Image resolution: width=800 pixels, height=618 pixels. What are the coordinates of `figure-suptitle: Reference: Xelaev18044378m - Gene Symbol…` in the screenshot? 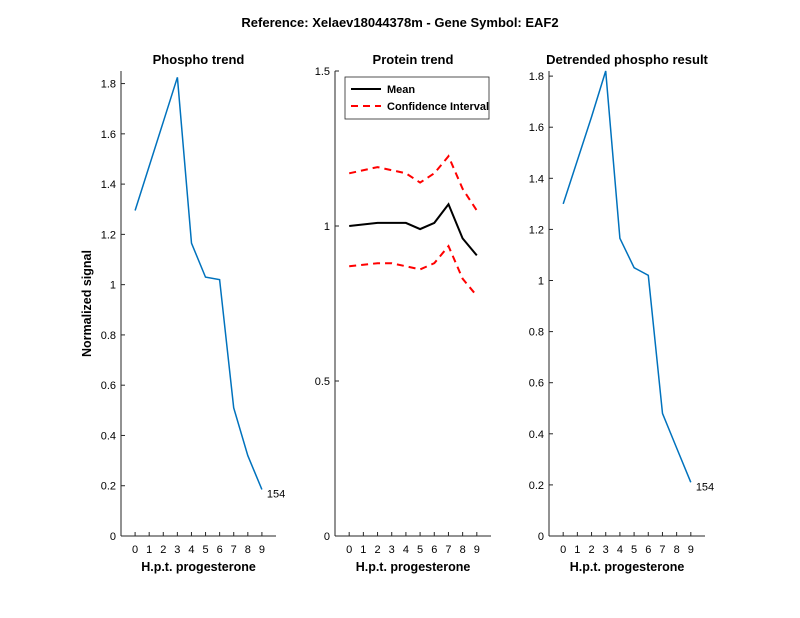 It's located at (399, 22).